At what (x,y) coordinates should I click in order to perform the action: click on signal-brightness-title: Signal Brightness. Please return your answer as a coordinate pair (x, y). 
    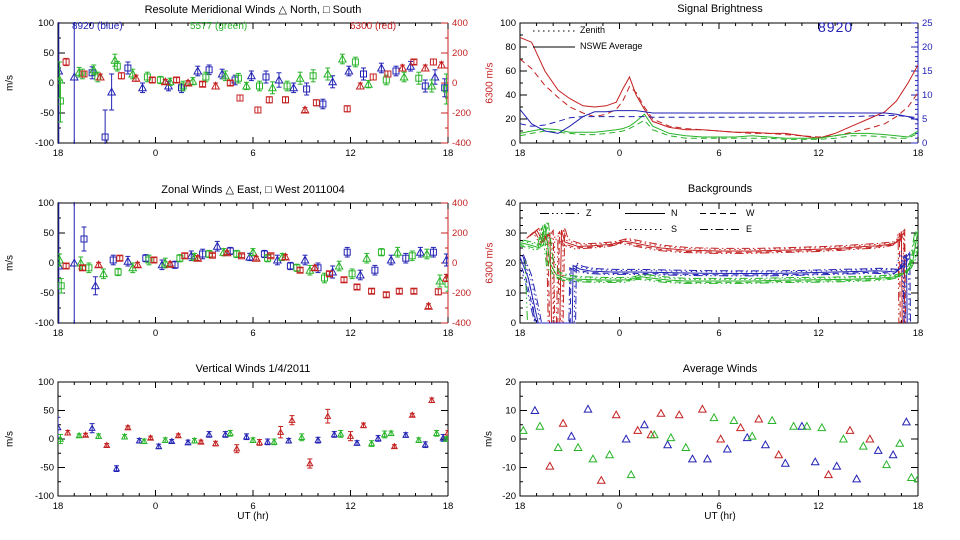
    Looking at the image, I should click on (720, 9).